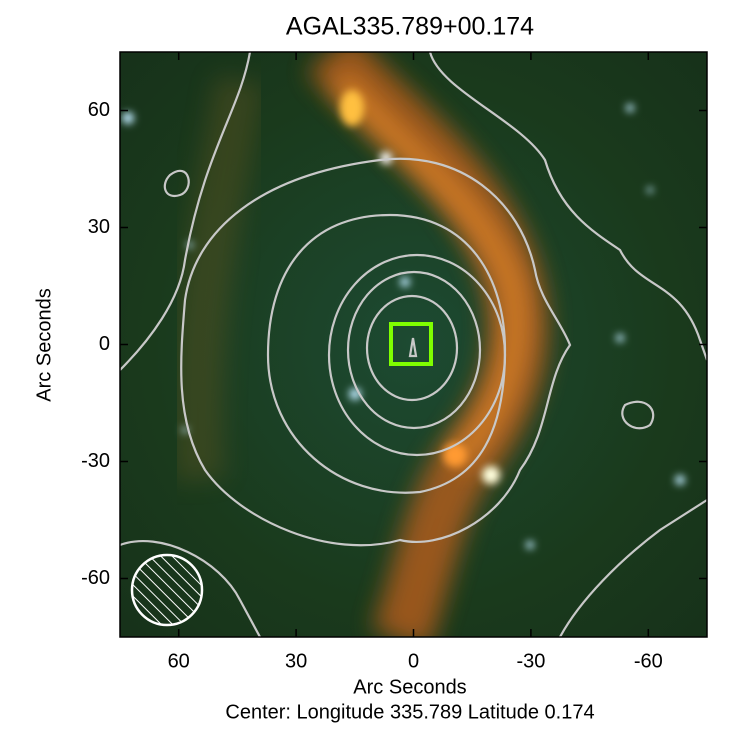  What do you see at coordinates (179, 661) in the screenshot?
I see `x-tick-label: 60` at bounding box center [179, 661].